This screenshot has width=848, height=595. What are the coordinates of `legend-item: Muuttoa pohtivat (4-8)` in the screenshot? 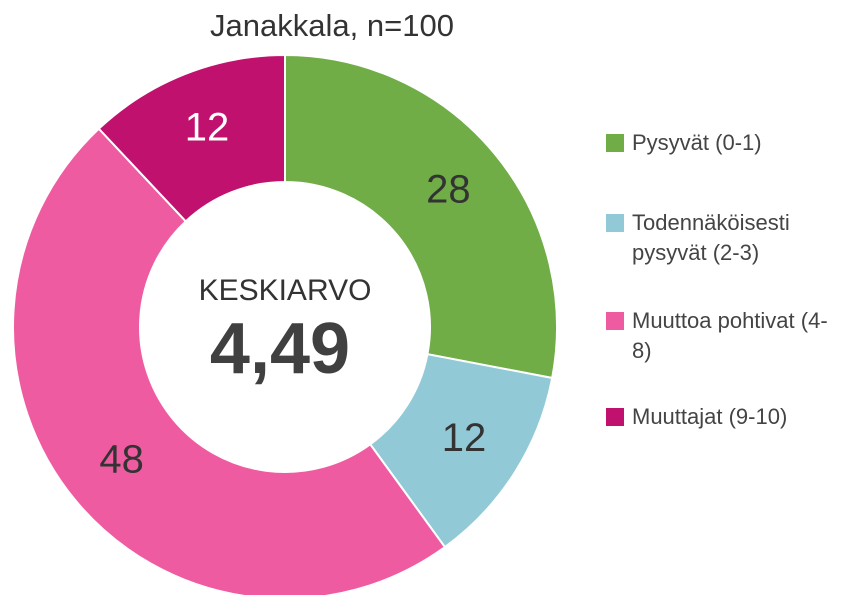 It's located at (724, 336).